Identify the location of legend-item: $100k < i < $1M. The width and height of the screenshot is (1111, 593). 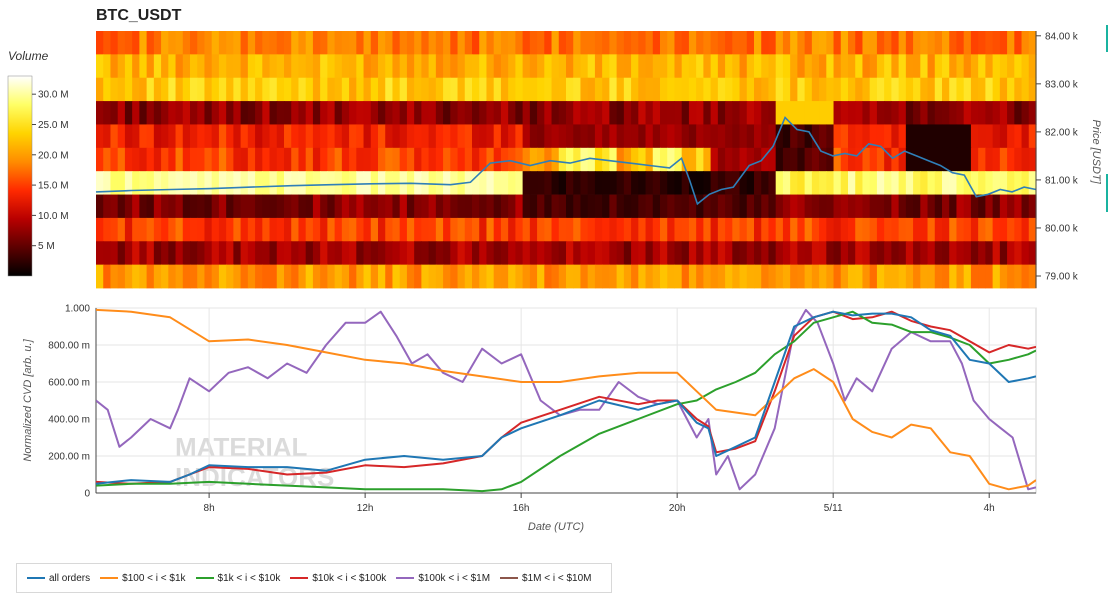
(443, 578).